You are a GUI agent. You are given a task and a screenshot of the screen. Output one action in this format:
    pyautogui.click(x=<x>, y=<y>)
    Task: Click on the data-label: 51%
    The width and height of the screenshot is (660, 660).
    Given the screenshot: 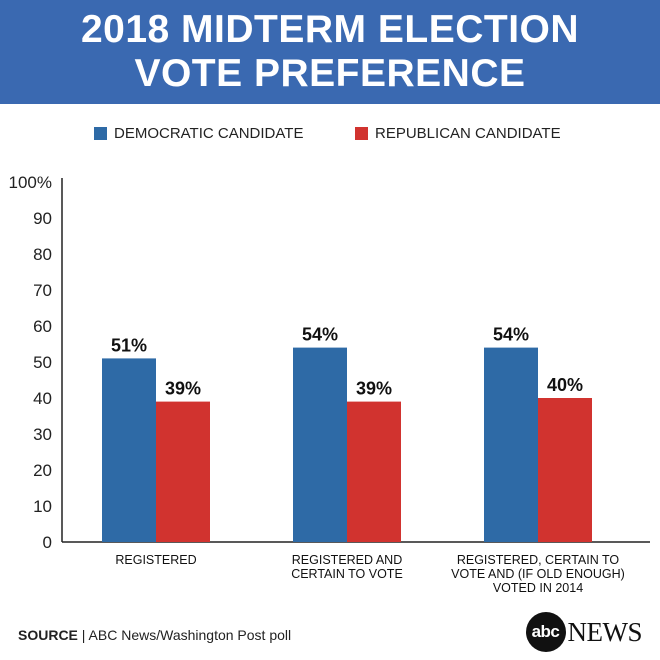 What is the action you would take?
    pyautogui.click(x=129, y=345)
    